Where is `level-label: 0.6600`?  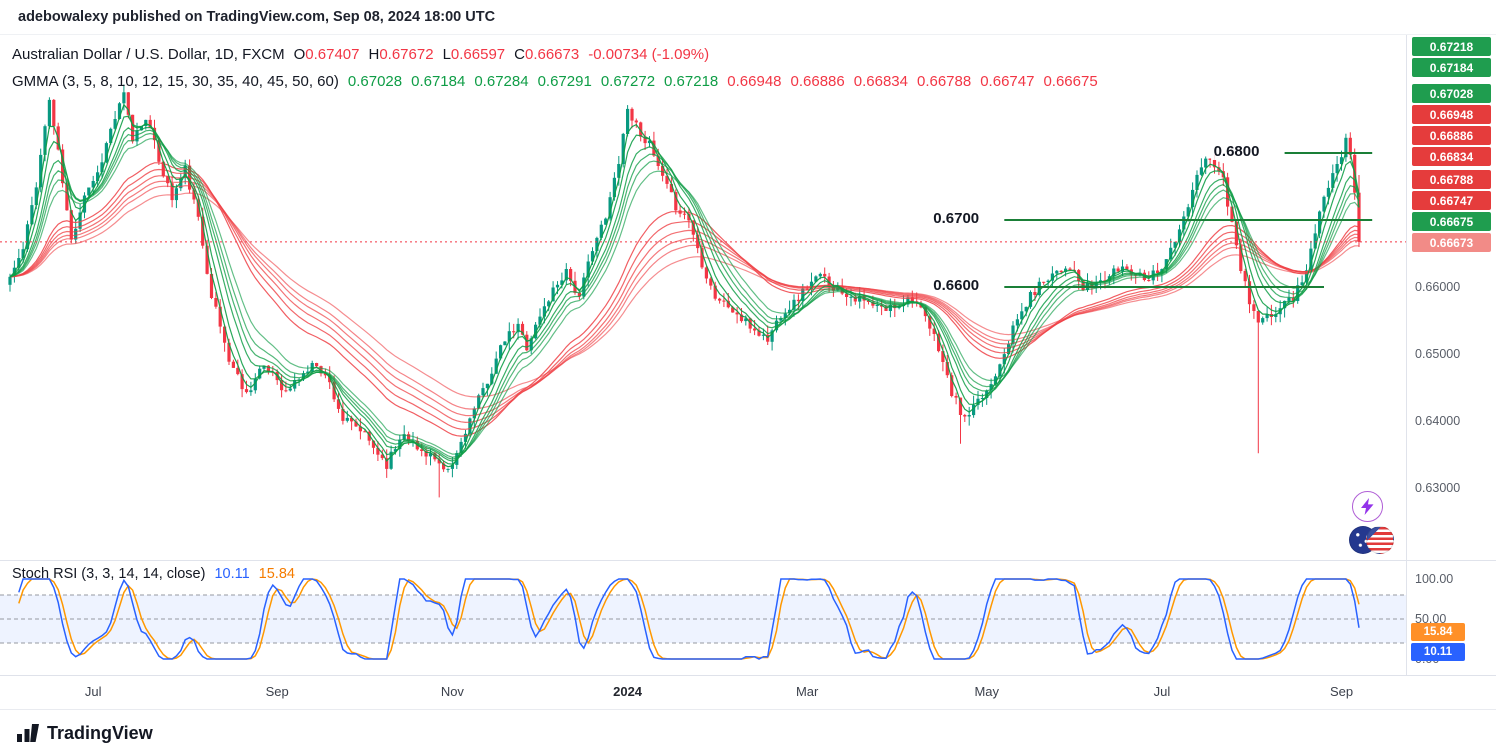 level-label: 0.6600 is located at coordinates (956, 285).